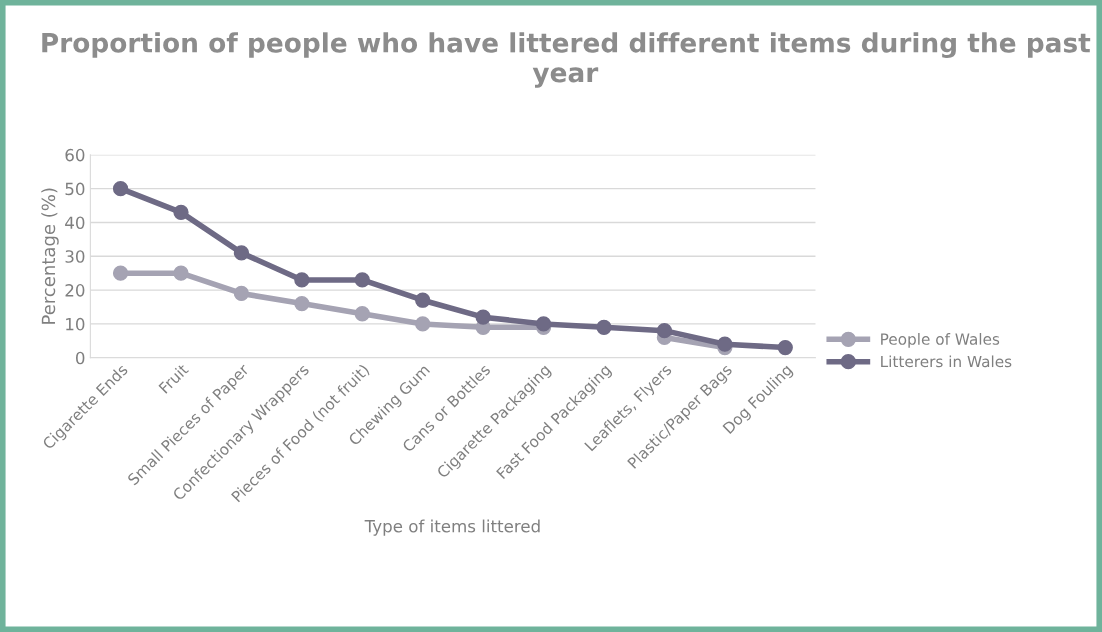 This screenshot has height=632, width=1102. I want to click on y-tick-label: 50, so click(75, 189).